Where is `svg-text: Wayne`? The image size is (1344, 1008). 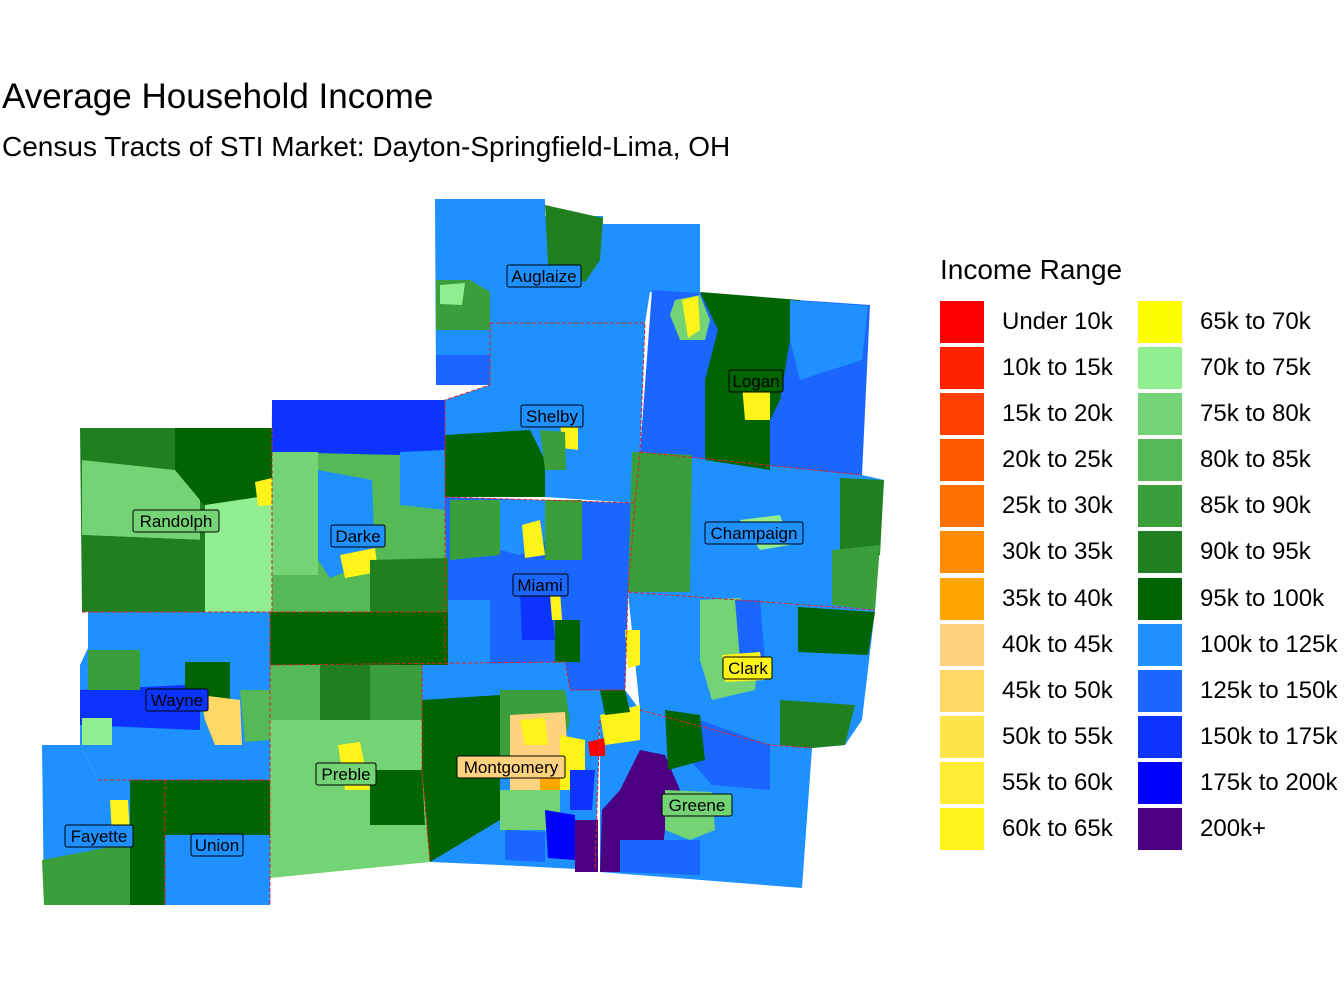
svg-text: Wayne is located at coordinates (177, 700).